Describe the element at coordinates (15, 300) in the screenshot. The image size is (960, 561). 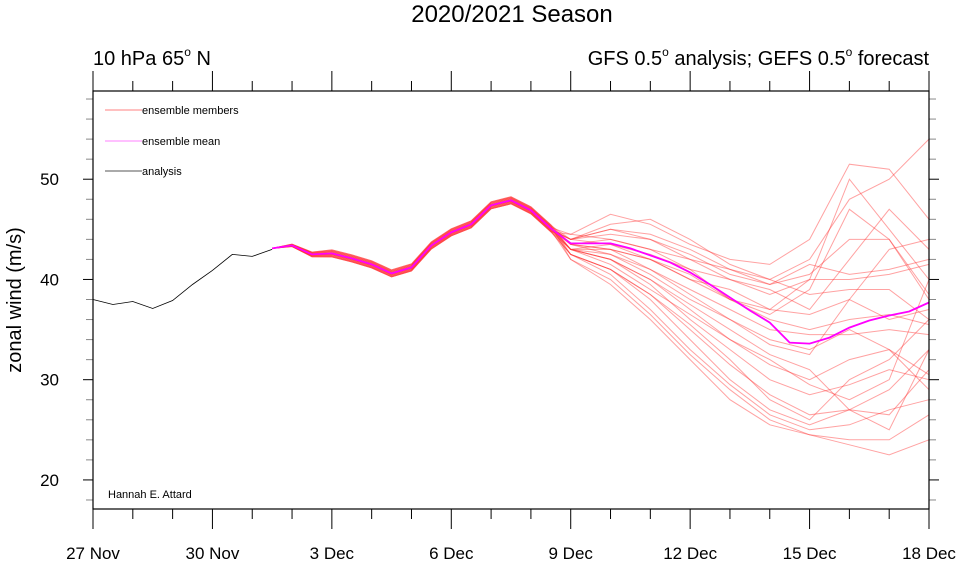
I see `y-axis-label: zonal wind (m/s)` at that location.